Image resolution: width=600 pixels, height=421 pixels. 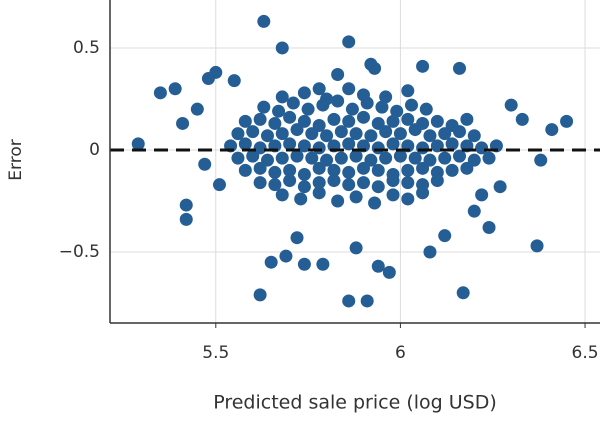 I want to click on x-tick-label: 5.5, so click(x=215, y=353).